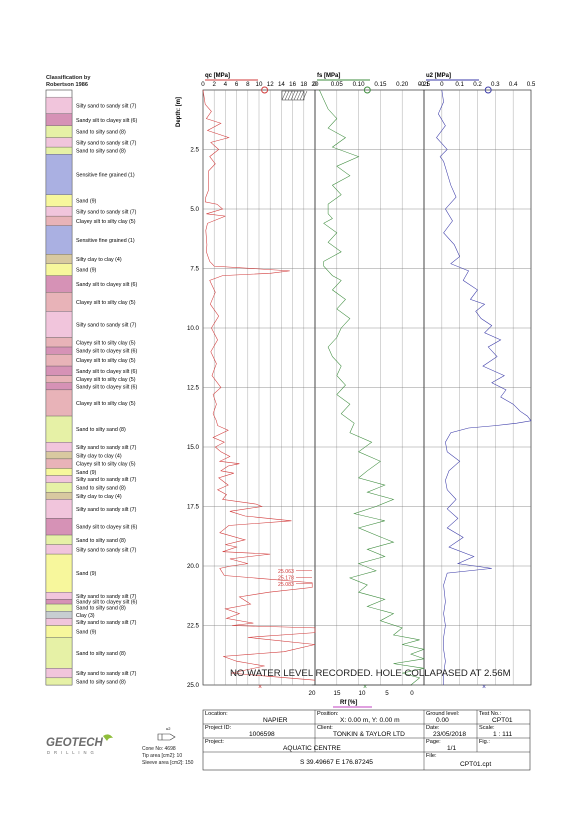 The width and height of the screenshot is (576, 822). I want to click on x-tick-label: 2, so click(214, 84).